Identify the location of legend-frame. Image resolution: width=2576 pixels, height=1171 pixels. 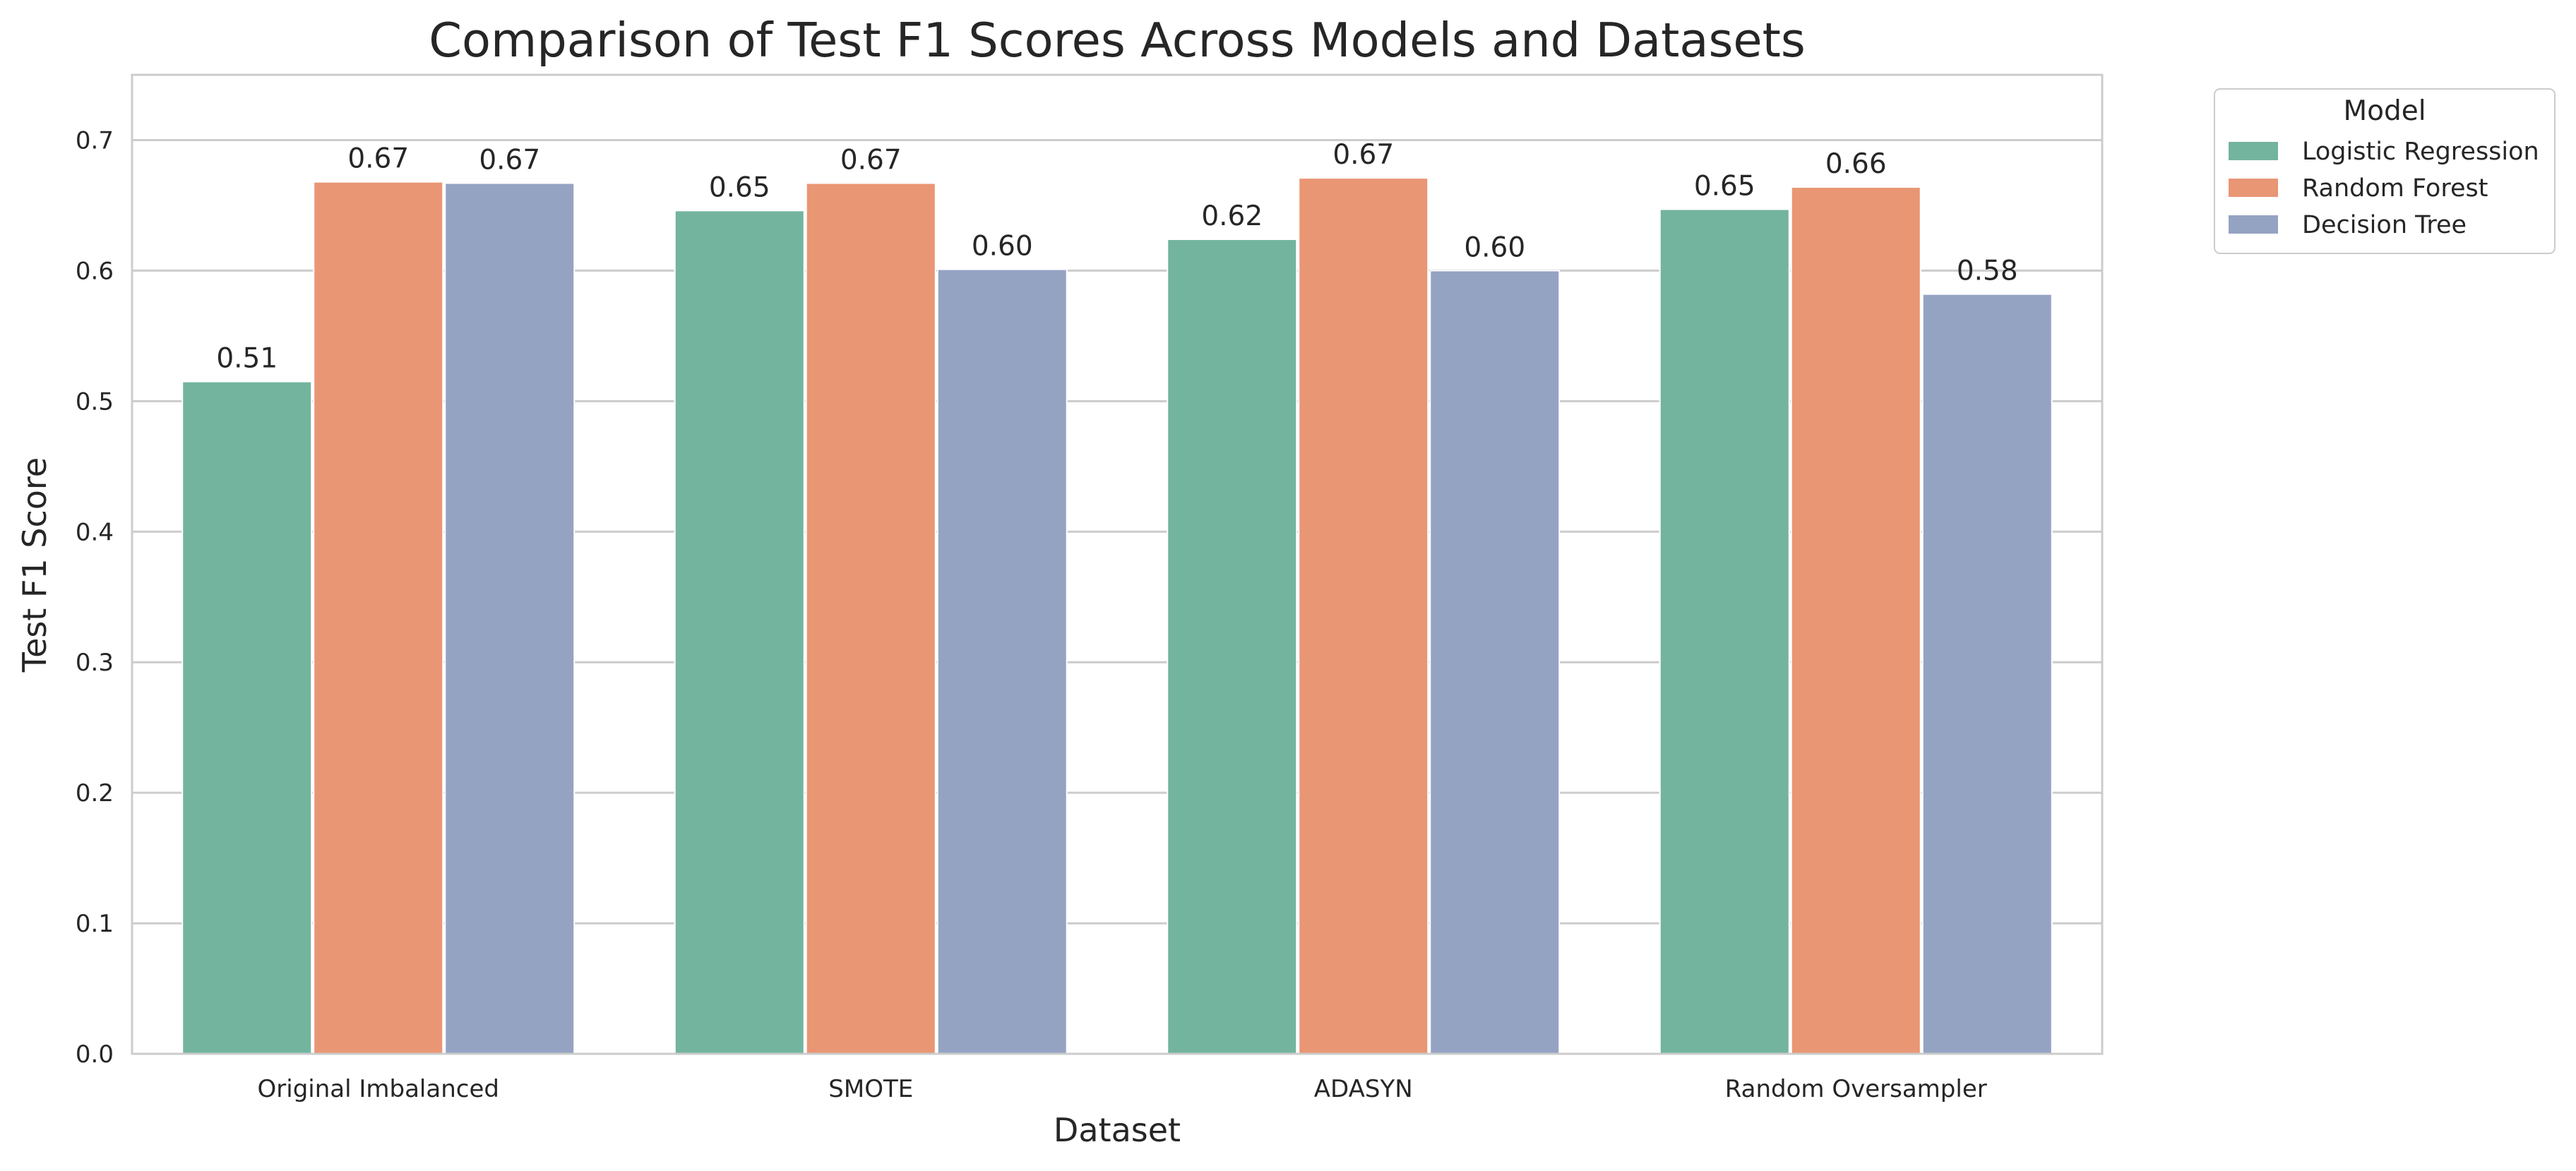
(2385, 171).